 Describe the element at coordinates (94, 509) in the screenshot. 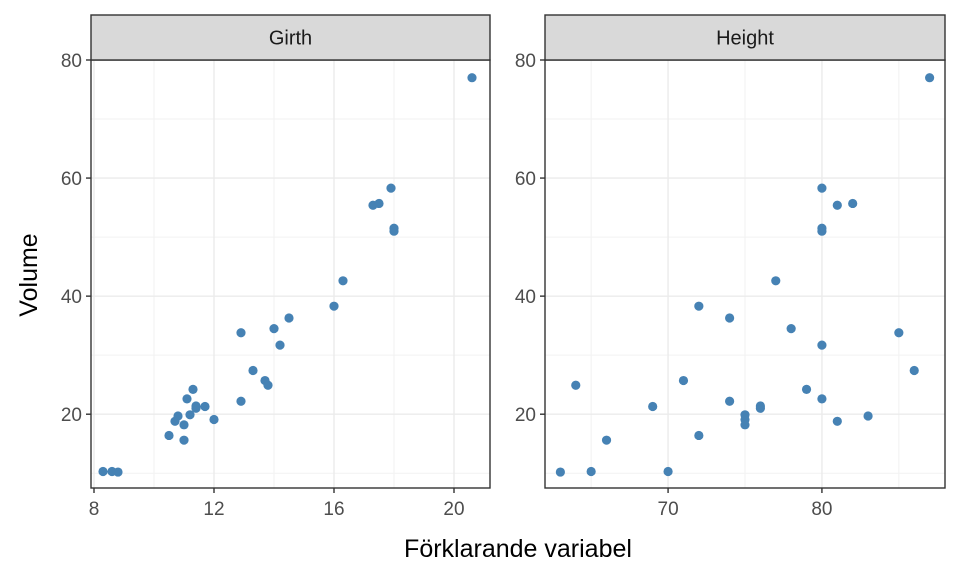

I see `x-tick-label: 8` at that location.